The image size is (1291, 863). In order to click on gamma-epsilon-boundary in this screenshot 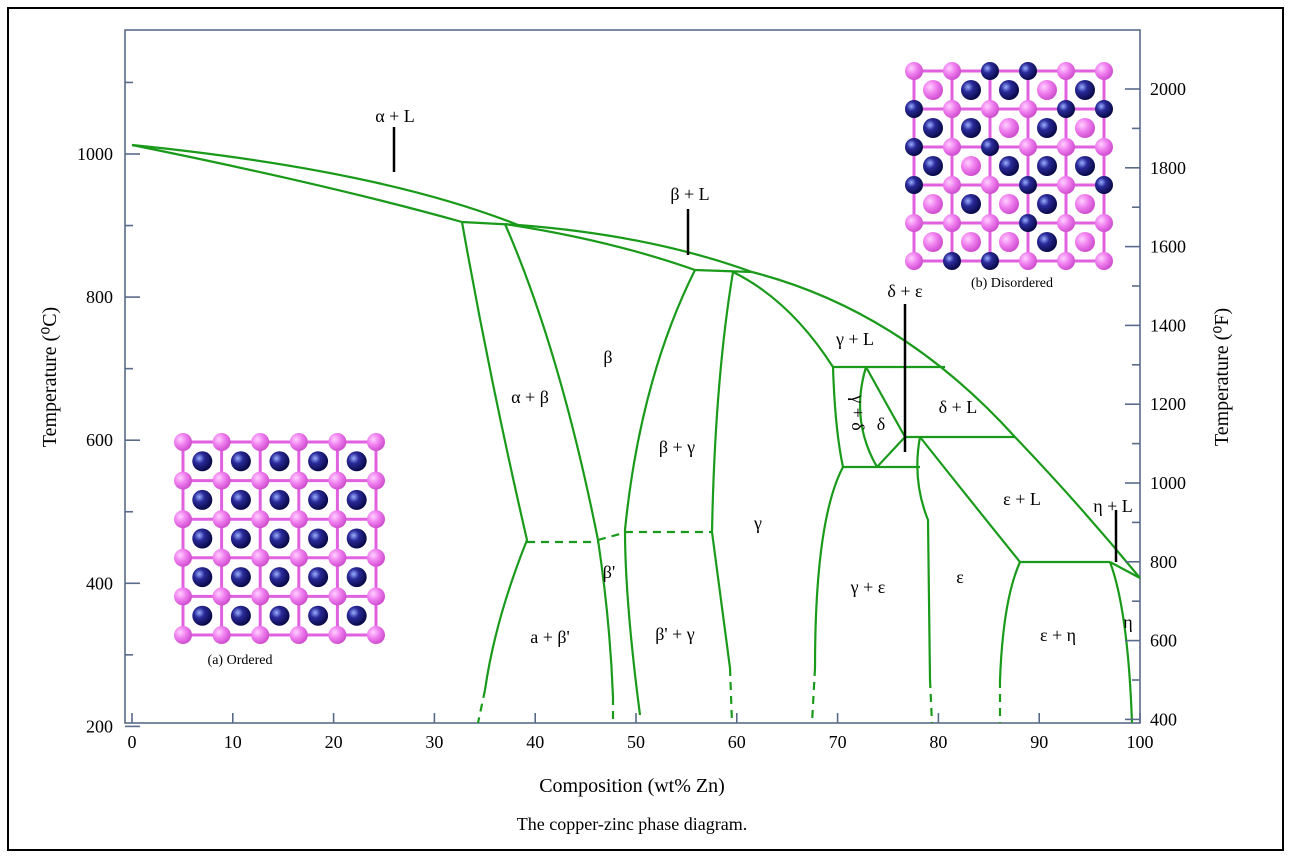, I will do `click(813, 695)`.